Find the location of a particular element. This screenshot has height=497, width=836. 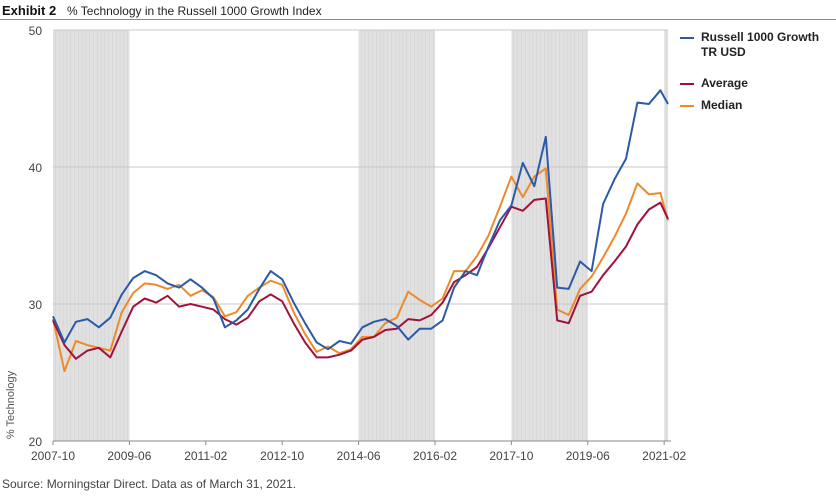

x-tick-label-2021-02: 2021-02 is located at coordinates (664, 456).